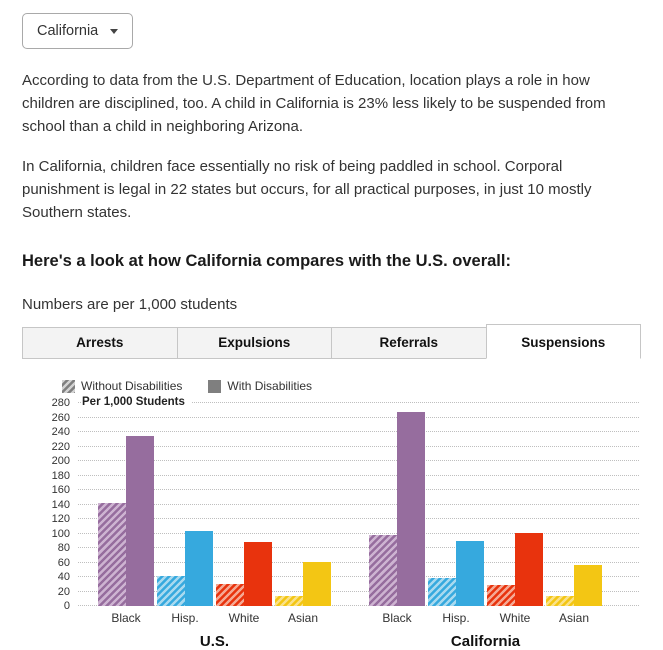 Image resolution: width=663 pixels, height=650 pixels. I want to click on chevron-down-icon, so click(114, 31).